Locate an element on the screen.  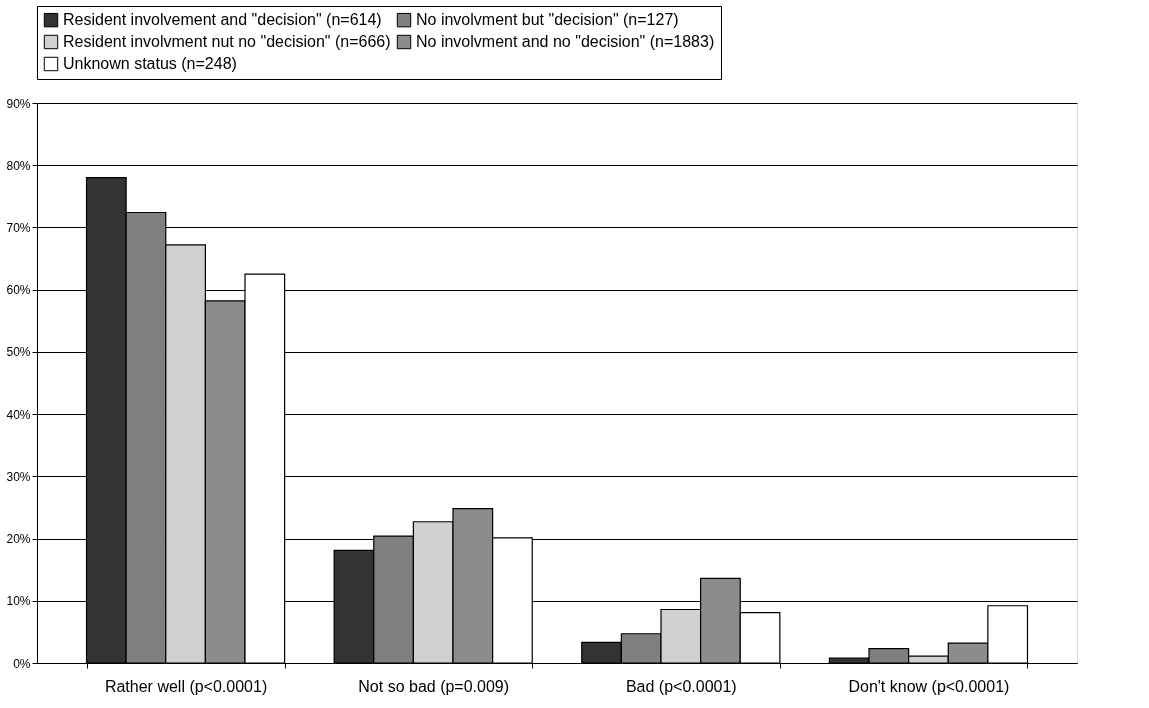
y-tick-label: 80% is located at coordinates (18, 165).